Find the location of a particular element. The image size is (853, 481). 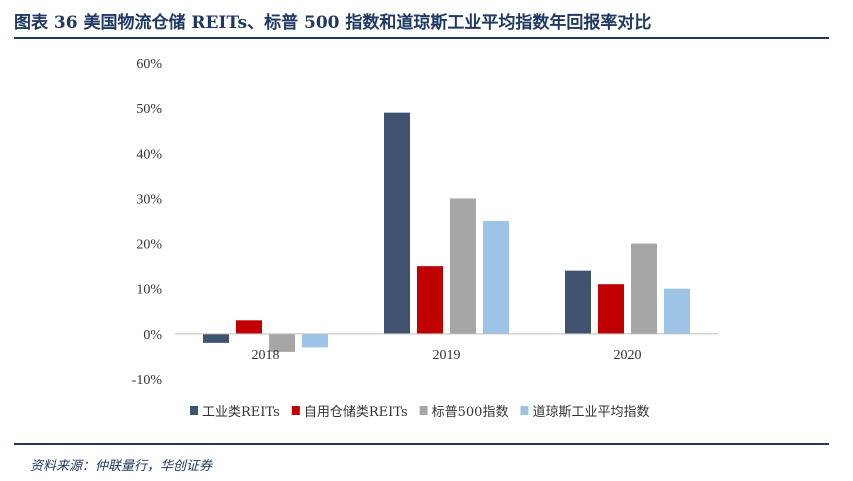

y-axis-ticks: 60% 50% 40% 30% 20% 10% 0% -10% is located at coordinates (147, 222).